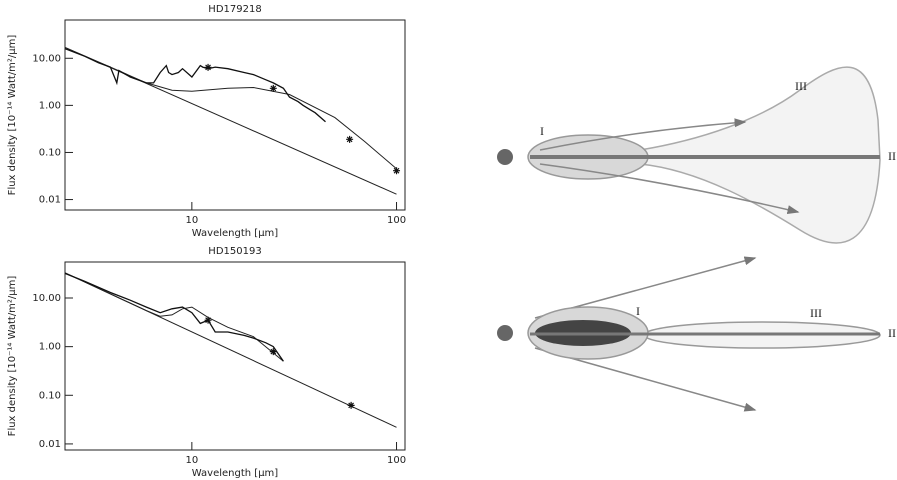 This screenshot has width=897, height=480. Describe the element at coordinates (696, 334) in the screenshot. I see `diagram-bottom: I III II` at that location.